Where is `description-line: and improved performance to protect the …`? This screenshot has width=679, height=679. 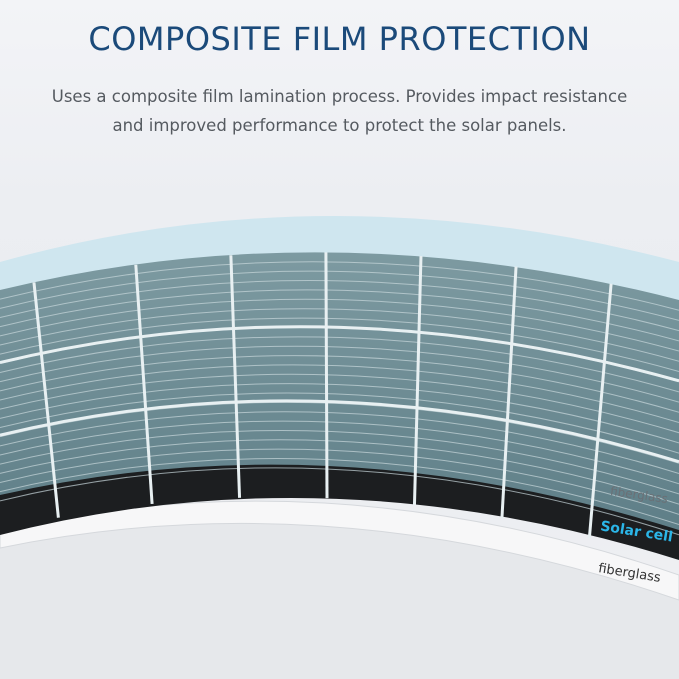 description-line: and improved performance to protect the … is located at coordinates (339, 125).